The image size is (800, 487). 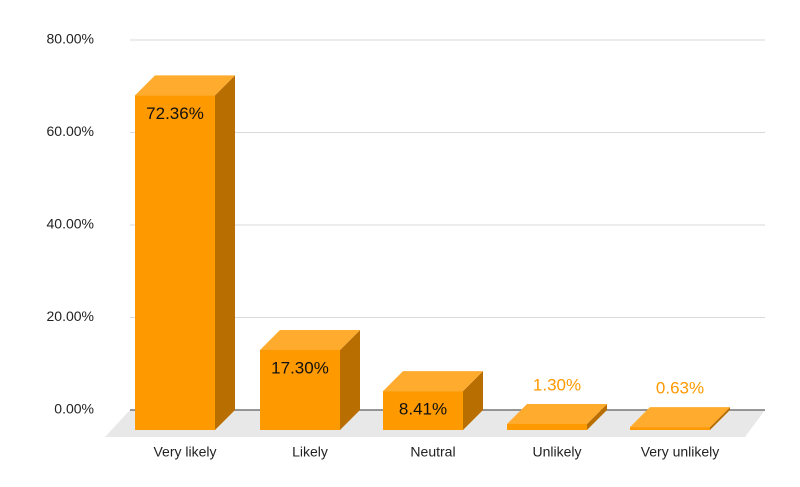 What do you see at coordinates (680, 452) in the screenshot?
I see `x-tick-label: Very unlikely` at bounding box center [680, 452].